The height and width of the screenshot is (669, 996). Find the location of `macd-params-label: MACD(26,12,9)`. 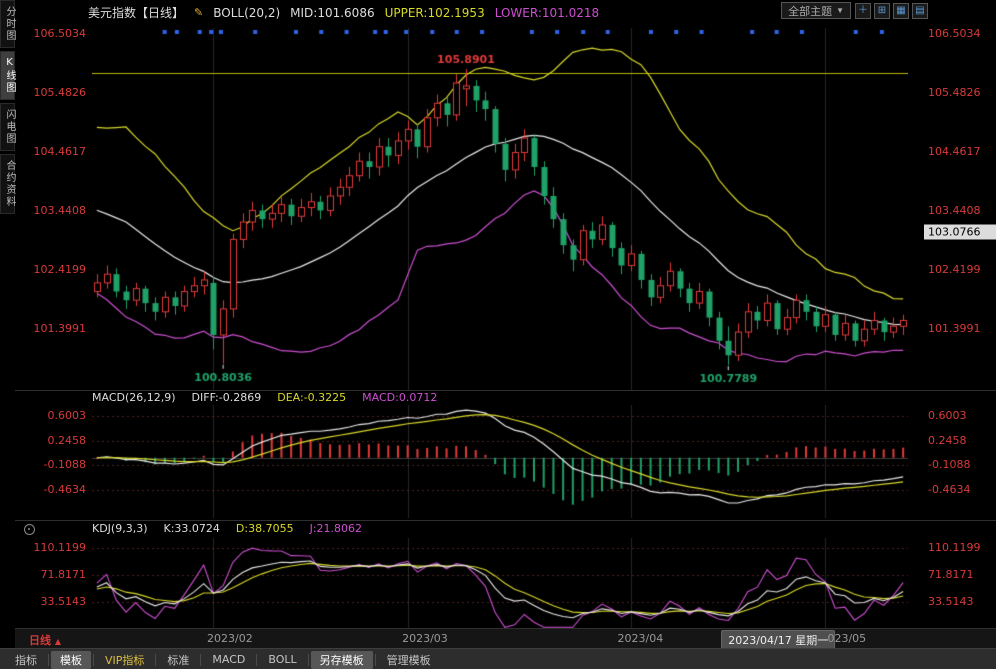

macd-params-label: MACD(26,12,9) is located at coordinates (134, 397).